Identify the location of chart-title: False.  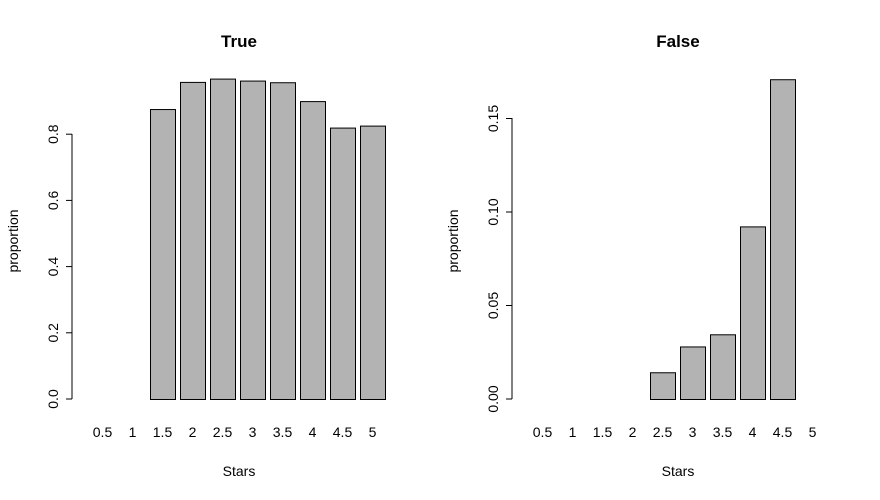
(677, 41).